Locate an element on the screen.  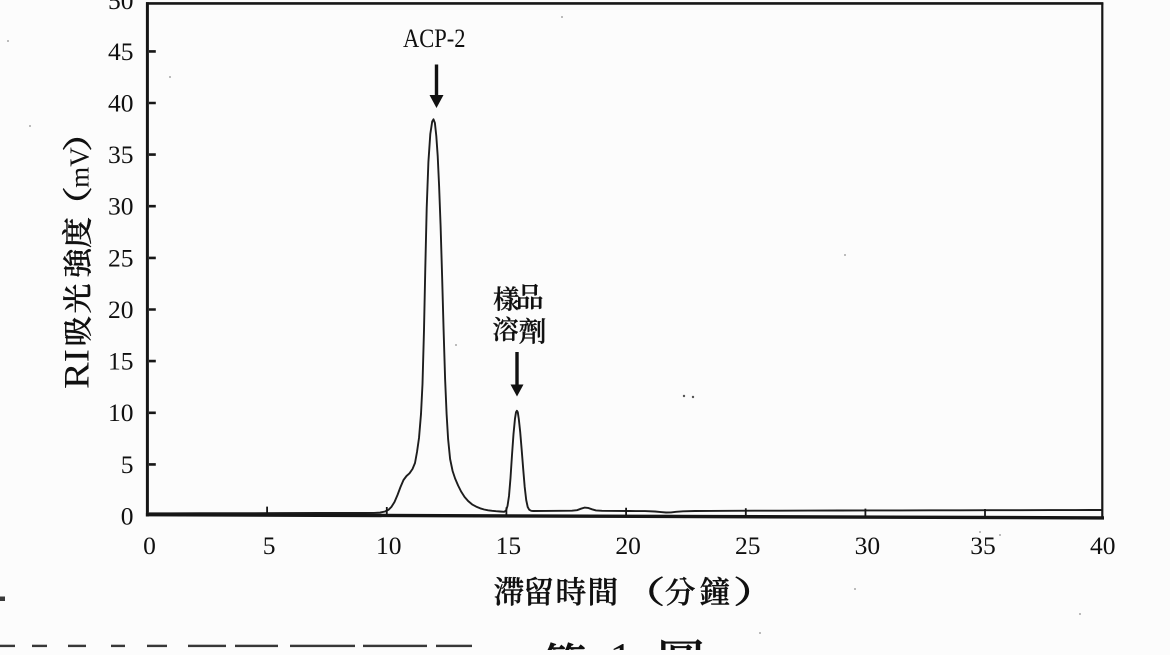
svg-text: 50 is located at coordinates (121, 7).